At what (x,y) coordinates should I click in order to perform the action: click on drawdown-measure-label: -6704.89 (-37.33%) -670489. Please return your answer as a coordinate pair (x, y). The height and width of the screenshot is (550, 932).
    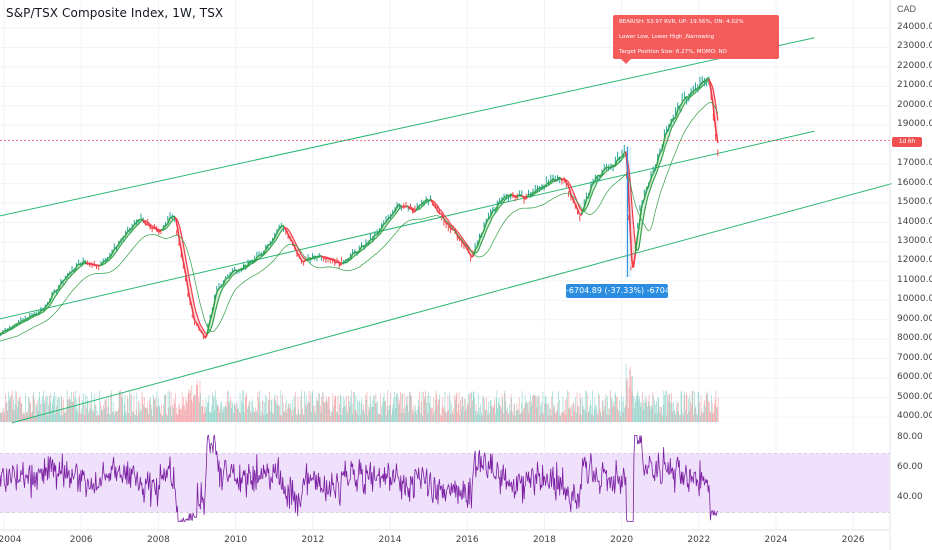
    Looking at the image, I should click on (623, 291).